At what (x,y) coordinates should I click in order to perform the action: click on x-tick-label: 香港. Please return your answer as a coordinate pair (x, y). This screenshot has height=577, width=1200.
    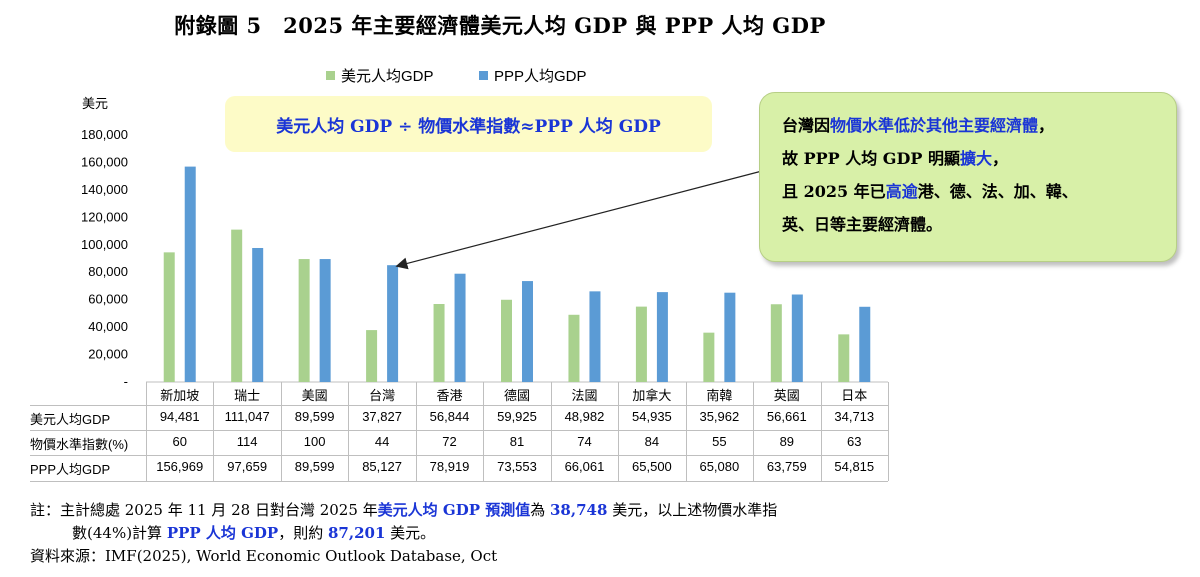
    Looking at the image, I should click on (449, 395).